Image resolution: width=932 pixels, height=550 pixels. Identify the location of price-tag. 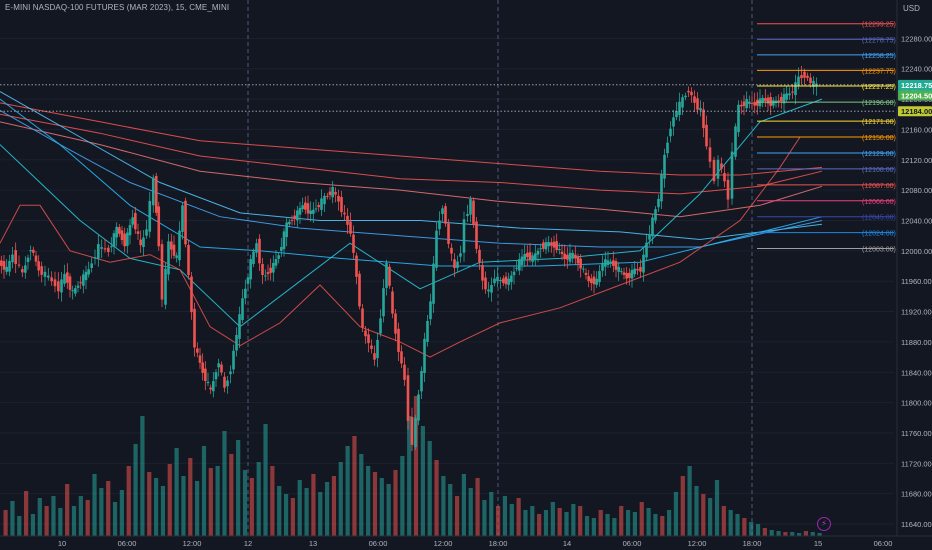
(915, 95).